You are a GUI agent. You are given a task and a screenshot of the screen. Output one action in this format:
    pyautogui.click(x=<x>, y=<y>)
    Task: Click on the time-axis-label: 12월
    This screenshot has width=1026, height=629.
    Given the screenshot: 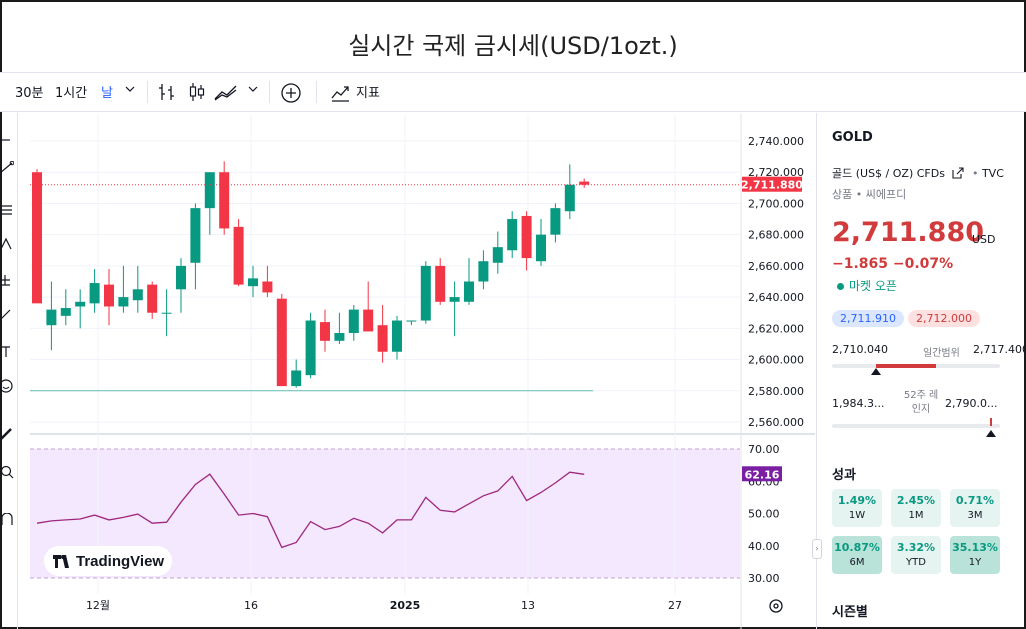 What is the action you would take?
    pyautogui.click(x=98, y=605)
    